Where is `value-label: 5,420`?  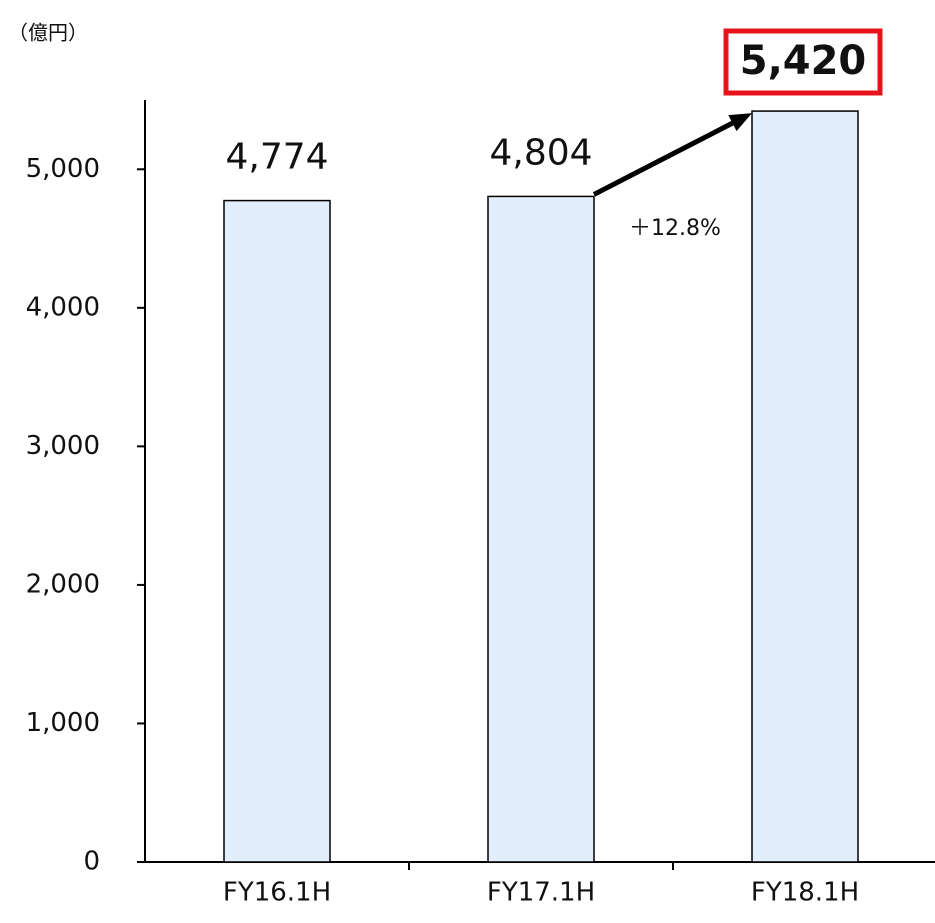 value-label: 5,420 is located at coordinates (803, 61).